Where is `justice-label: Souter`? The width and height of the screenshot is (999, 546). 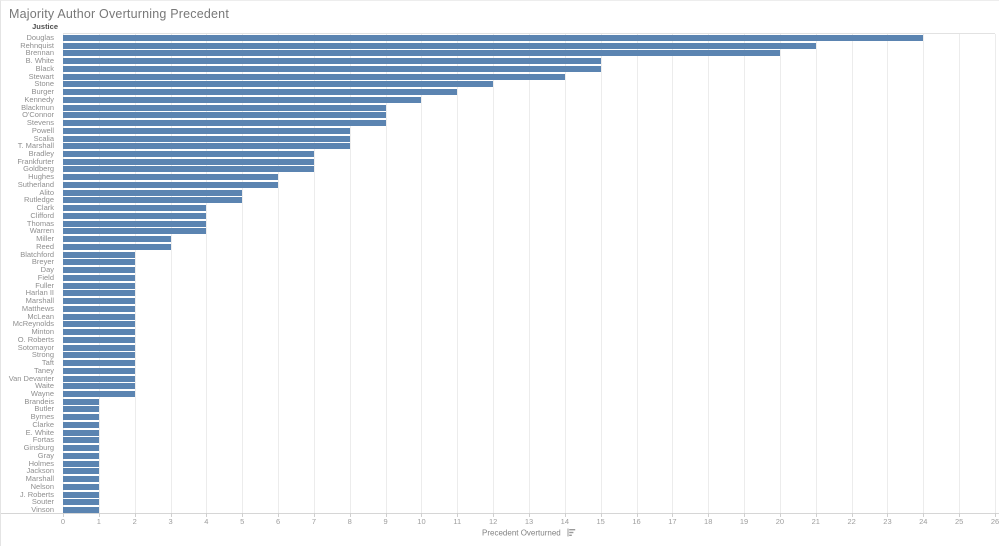
justice-label: Souter is located at coordinates (42, 502).